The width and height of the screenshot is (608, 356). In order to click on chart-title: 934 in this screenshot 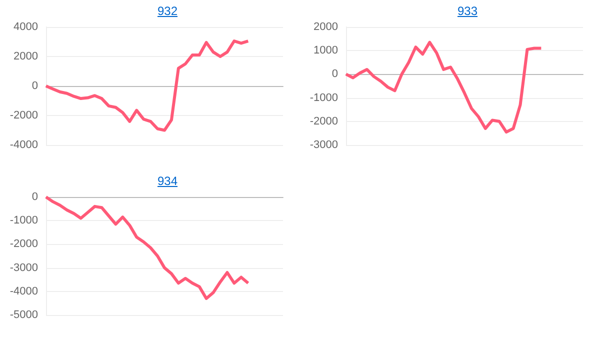, I will do `click(167, 181)`.